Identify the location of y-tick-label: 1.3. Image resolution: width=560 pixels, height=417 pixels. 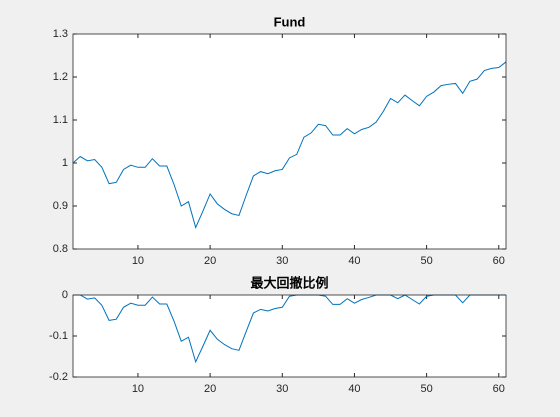
(60, 34).